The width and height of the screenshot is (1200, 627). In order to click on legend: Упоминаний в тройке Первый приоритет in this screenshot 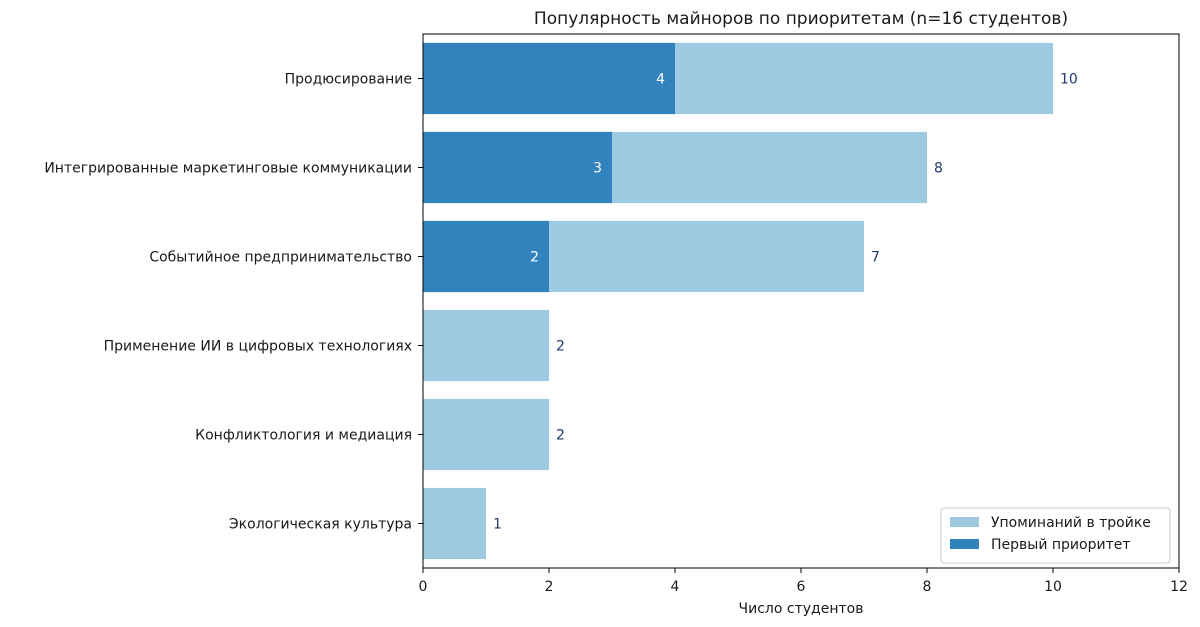, I will do `click(1055, 535)`.